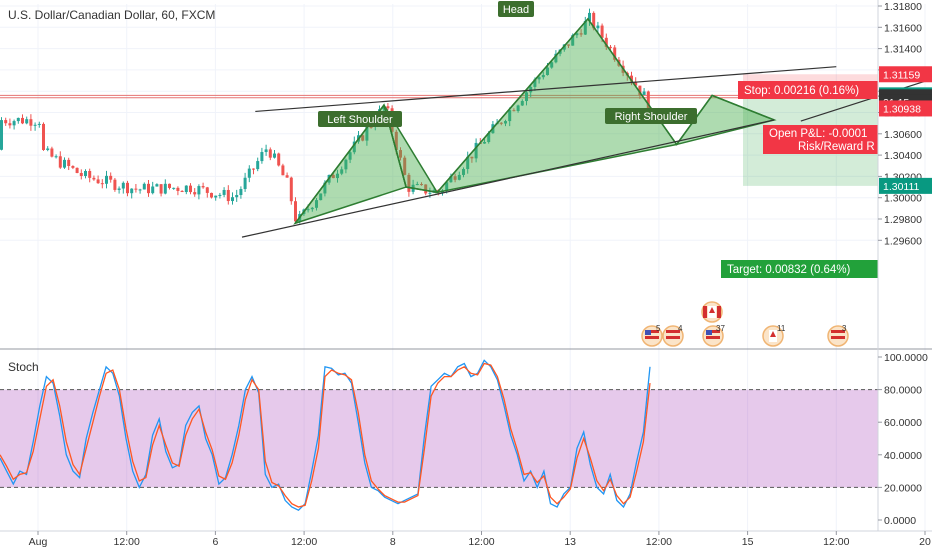 The height and width of the screenshot is (550, 932). Describe the element at coordinates (652, 335) in the screenshot. I see `us-event-icon: 5` at that location.